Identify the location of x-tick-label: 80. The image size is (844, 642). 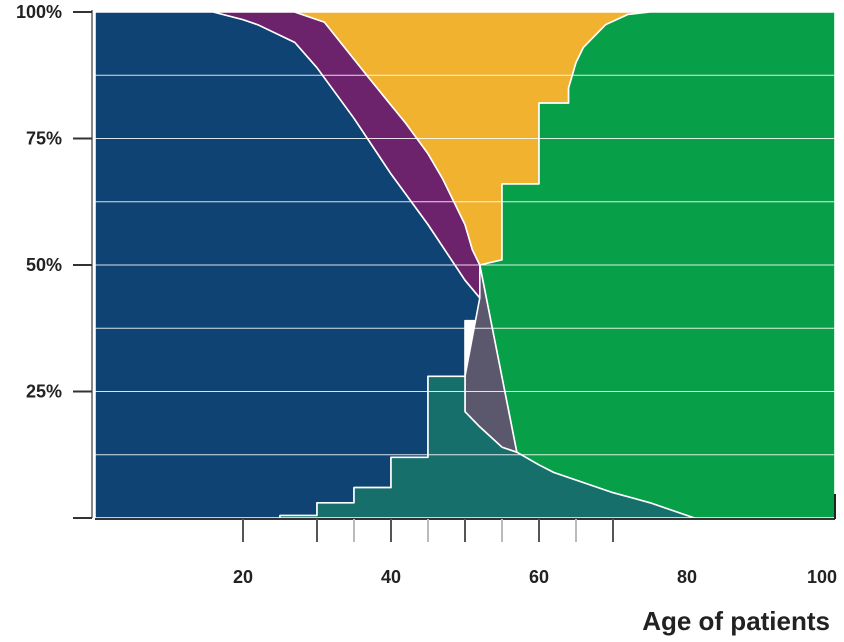
(687, 577).